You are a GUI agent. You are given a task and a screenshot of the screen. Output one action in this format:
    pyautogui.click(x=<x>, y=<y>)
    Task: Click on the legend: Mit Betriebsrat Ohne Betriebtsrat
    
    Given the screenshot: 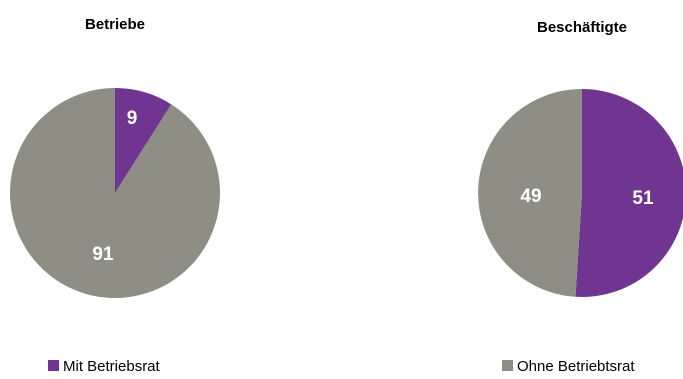 What is the action you would take?
    pyautogui.click(x=341, y=366)
    